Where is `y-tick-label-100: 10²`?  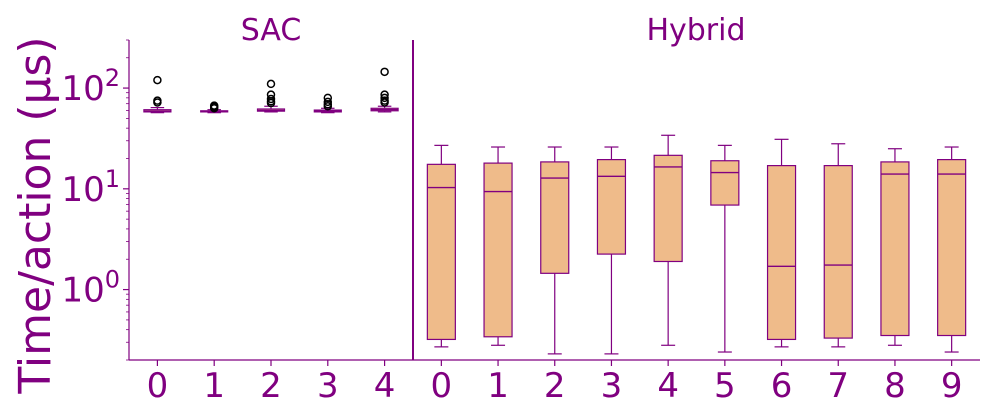
y-tick-label-100: 10² is located at coordinates (90, 86).